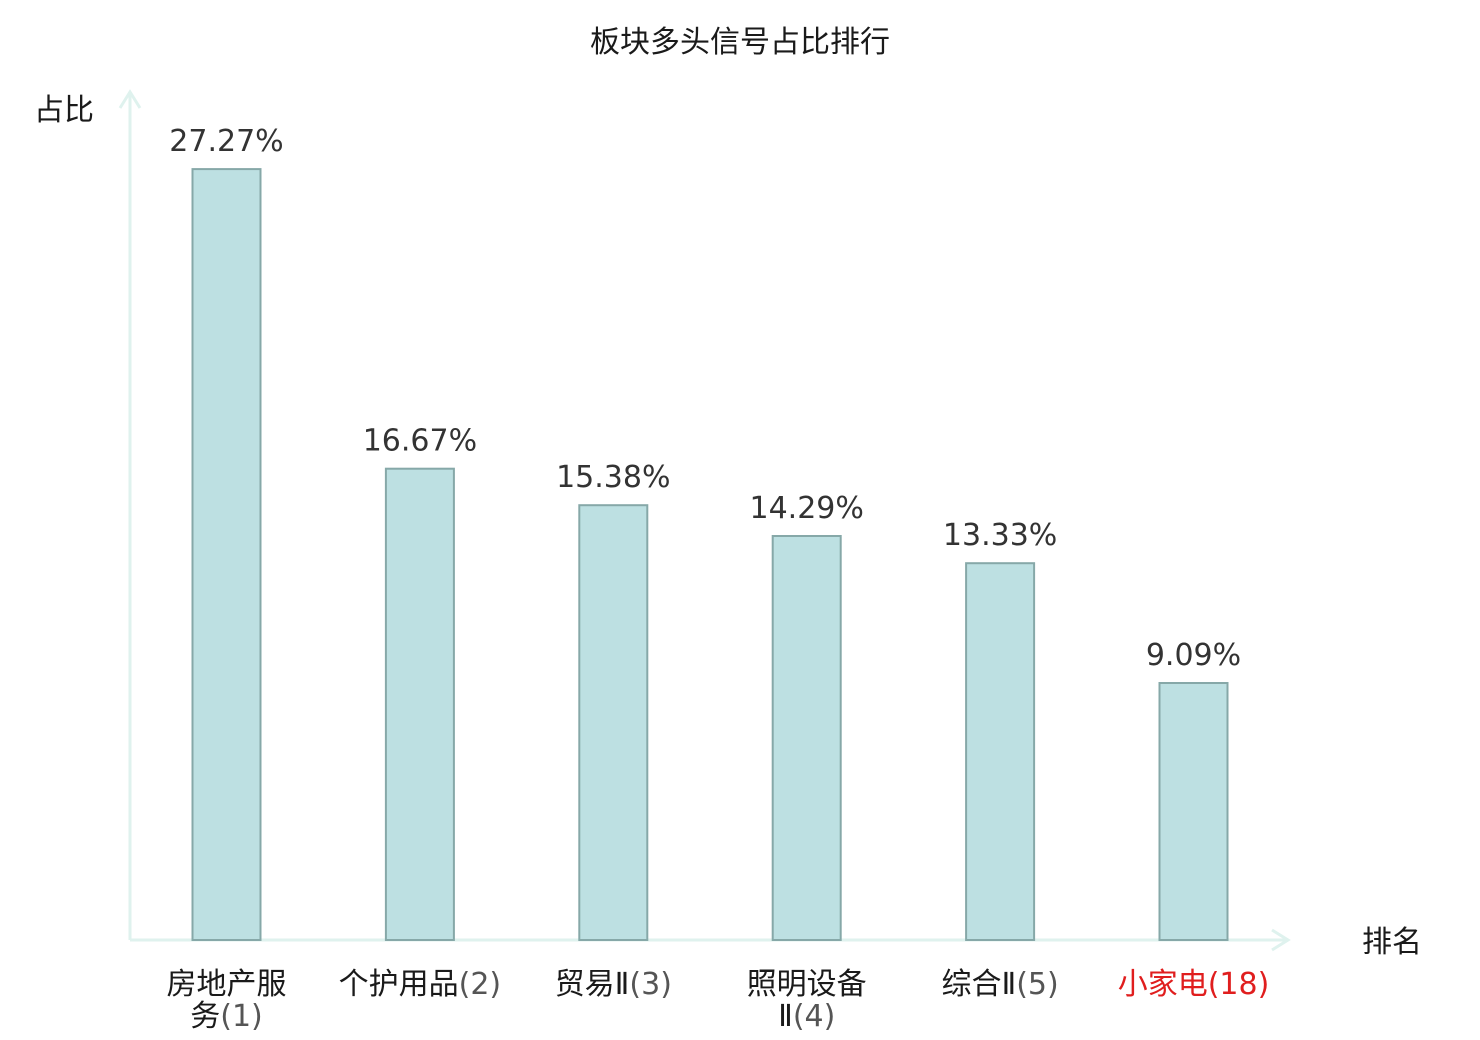 This screenshot has width=1480, height=1040. Describe the element at coordinates (420, 441) in the screenshot. I see `value-label-2: 16.67%` at that location.